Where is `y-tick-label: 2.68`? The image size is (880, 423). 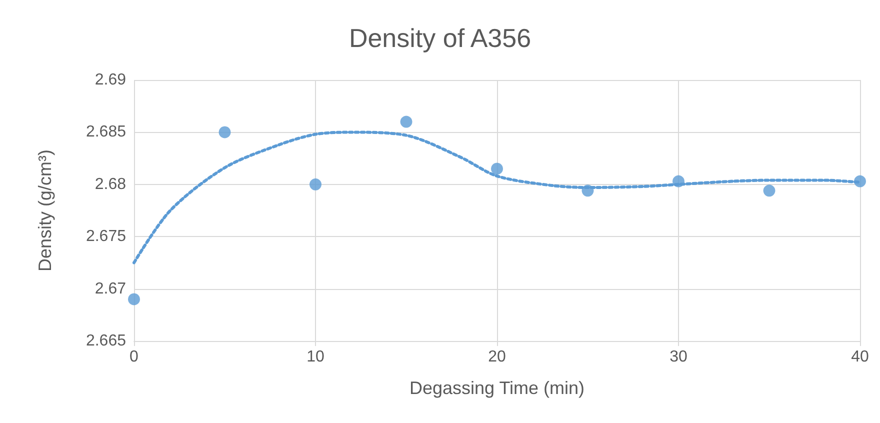 y-tick-label: 2.68 is located at coordinates (110, 184).